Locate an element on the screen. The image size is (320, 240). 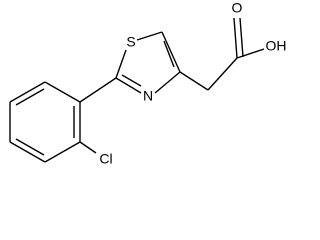
atom-label: S is located at coordinates (130, 42).